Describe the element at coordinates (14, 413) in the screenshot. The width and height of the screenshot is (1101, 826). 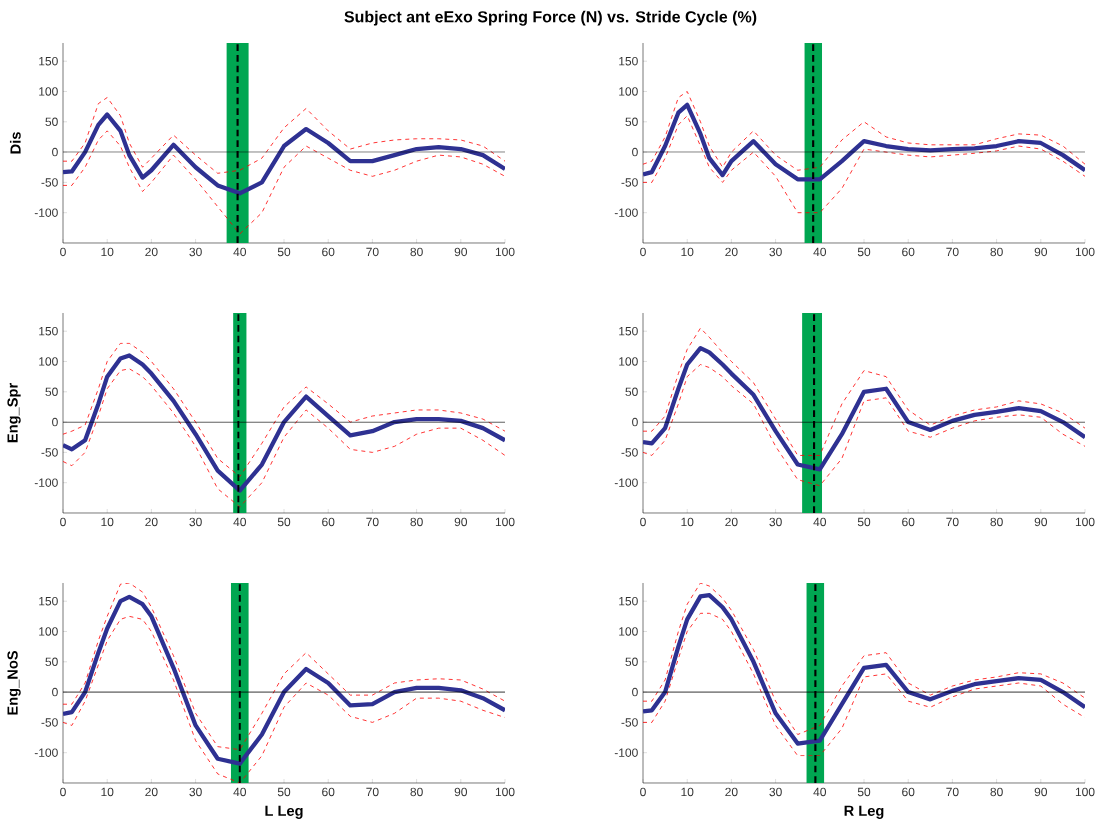
I see `y-axis-title: Eng_Spr` at that location.